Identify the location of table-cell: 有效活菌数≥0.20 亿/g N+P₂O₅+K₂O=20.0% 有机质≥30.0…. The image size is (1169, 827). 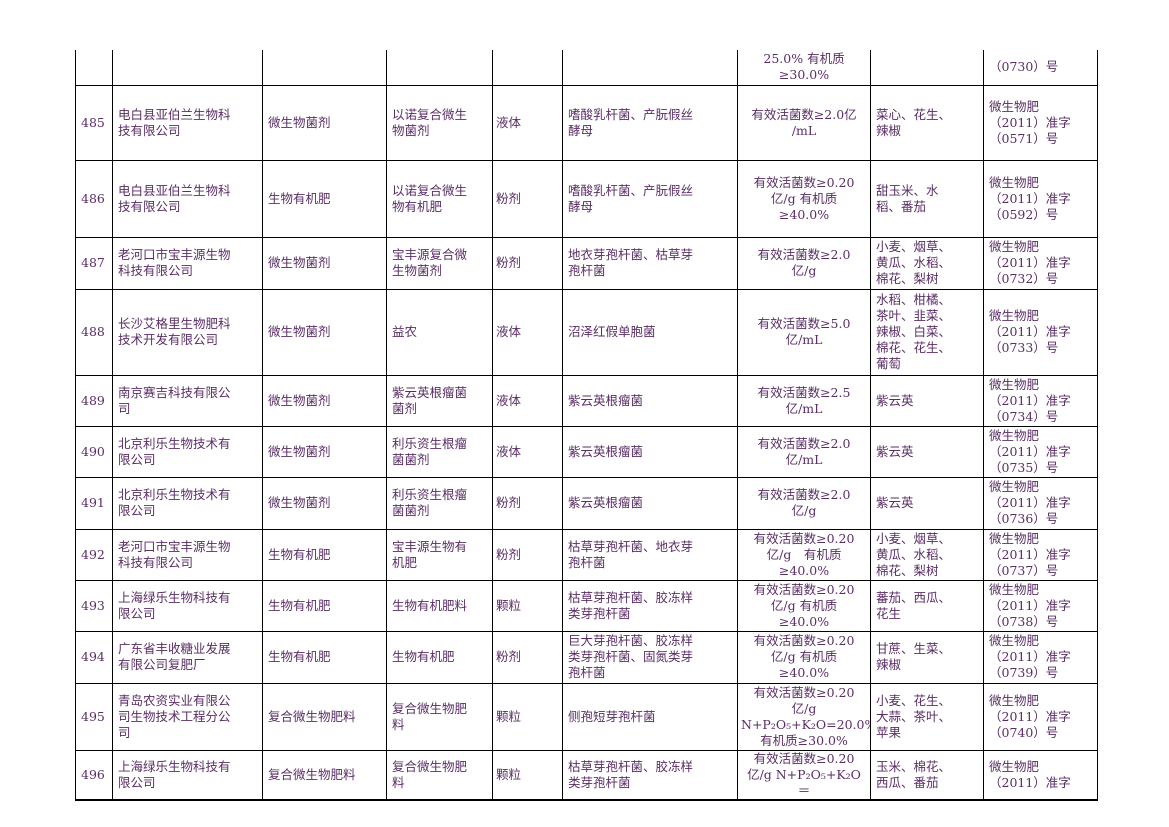
(804, 716).